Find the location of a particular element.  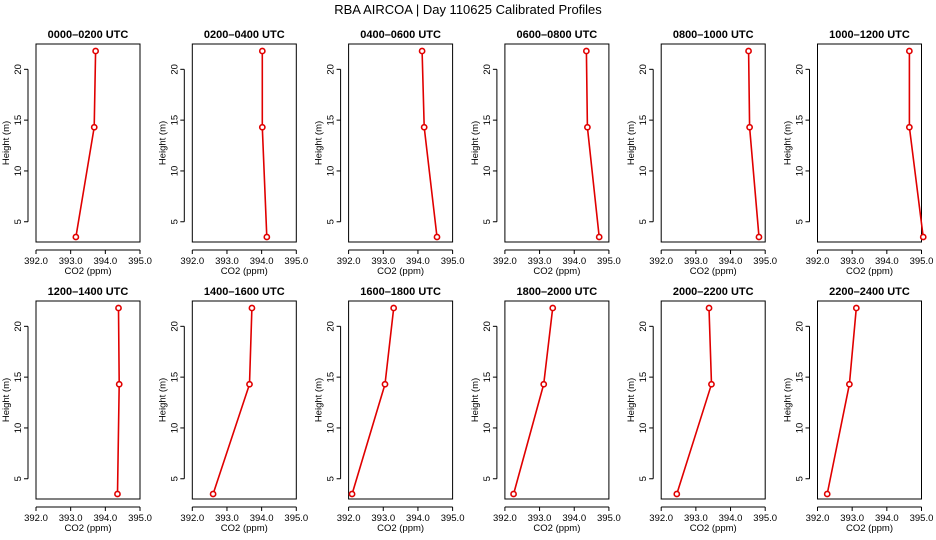

panel-title: 1400–1600 UTC is located at coordinates (244, 292).